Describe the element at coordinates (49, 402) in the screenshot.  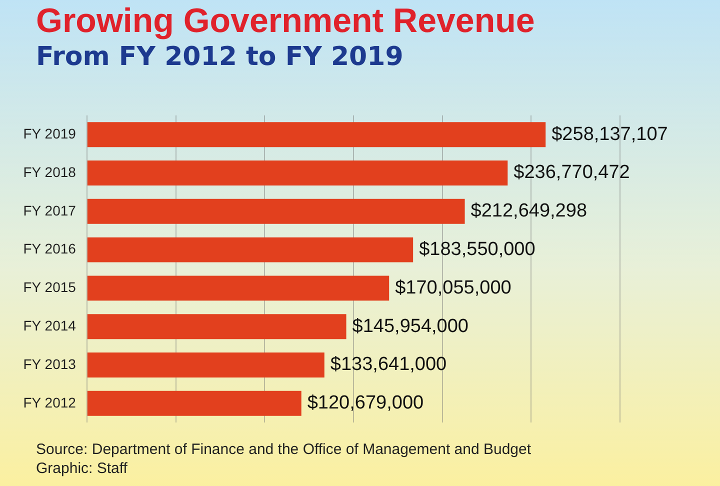
I see `y-tick-label: FY 2012` at that location.